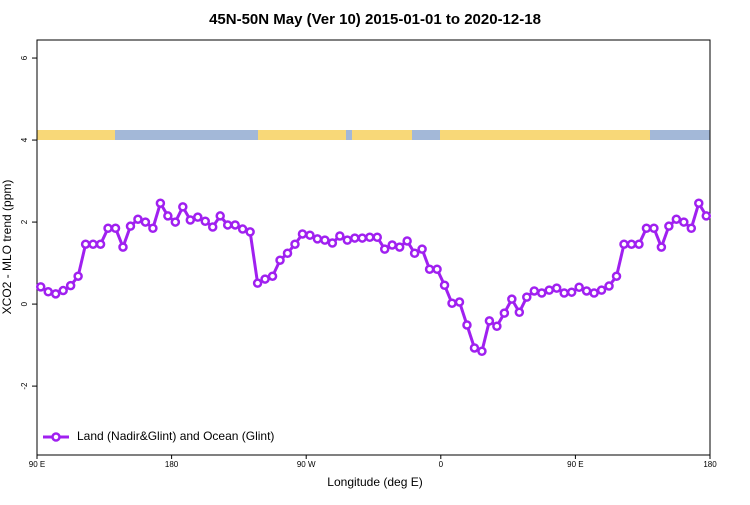 The height and width of the screenshot is (505, 750). What do you see at coordinates (24, 57) in the screenshot?
I see `y-tick-label: 6` at bounding box center [24, 57].